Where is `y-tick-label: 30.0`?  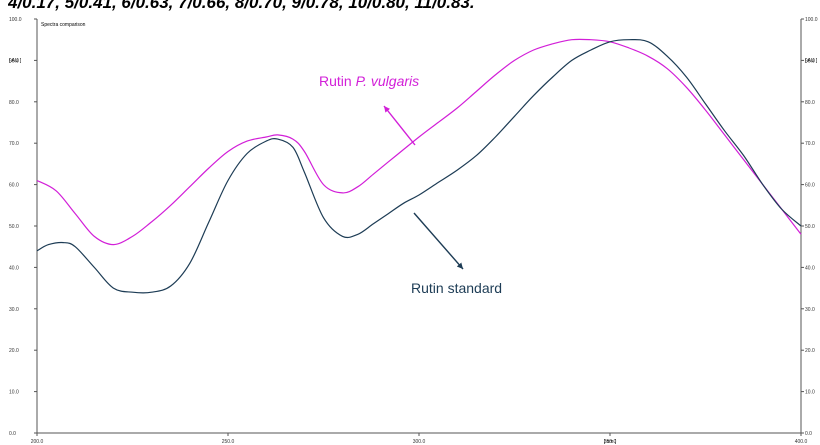 y-tick-label: 30.0 is located at coordinates (14, 310).